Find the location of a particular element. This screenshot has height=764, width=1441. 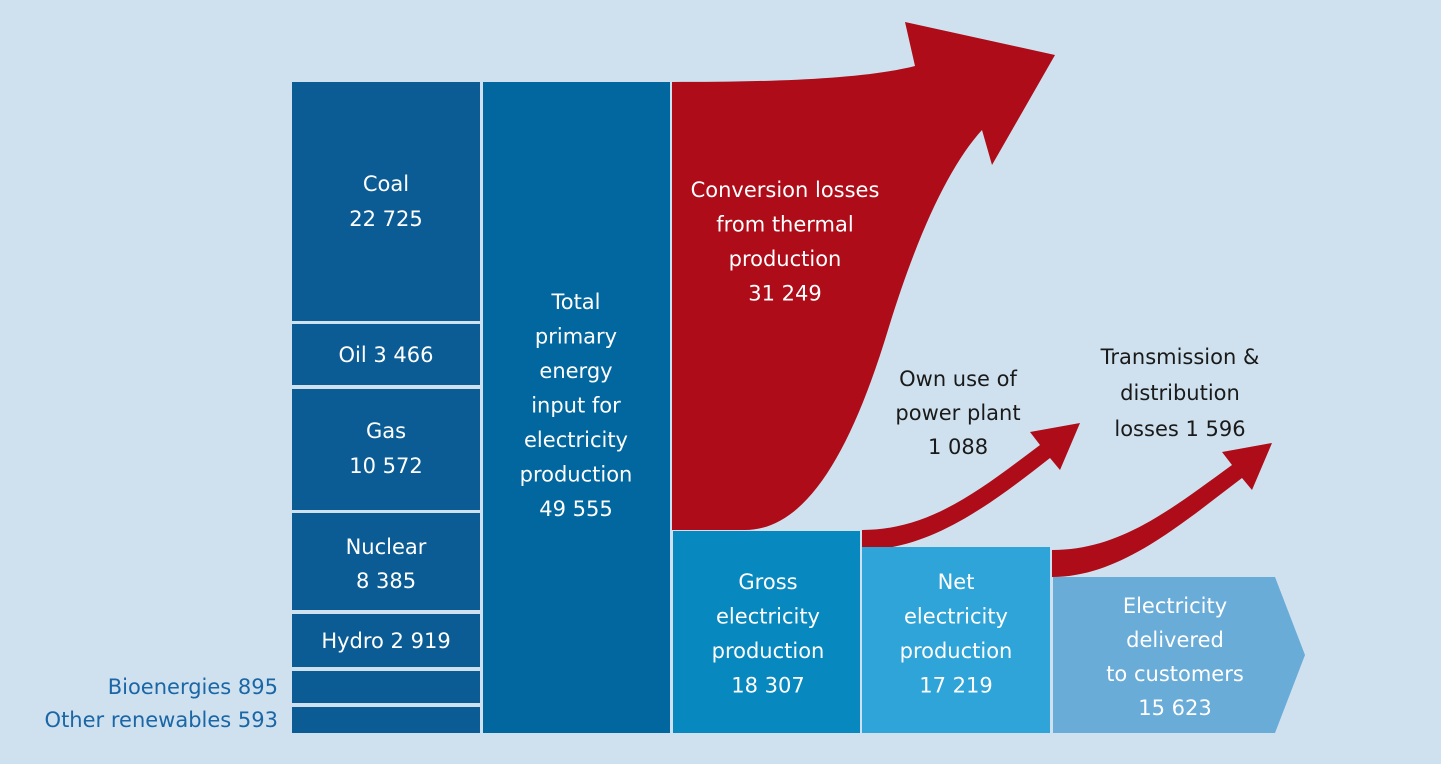

nuclear-box is located at coordinates (386, 561).